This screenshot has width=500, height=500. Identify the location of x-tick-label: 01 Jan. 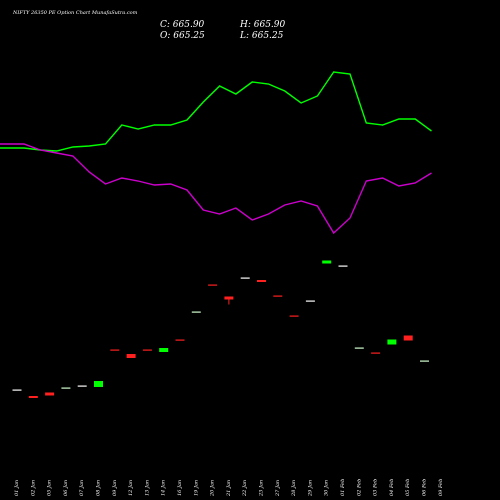
(17, 488).